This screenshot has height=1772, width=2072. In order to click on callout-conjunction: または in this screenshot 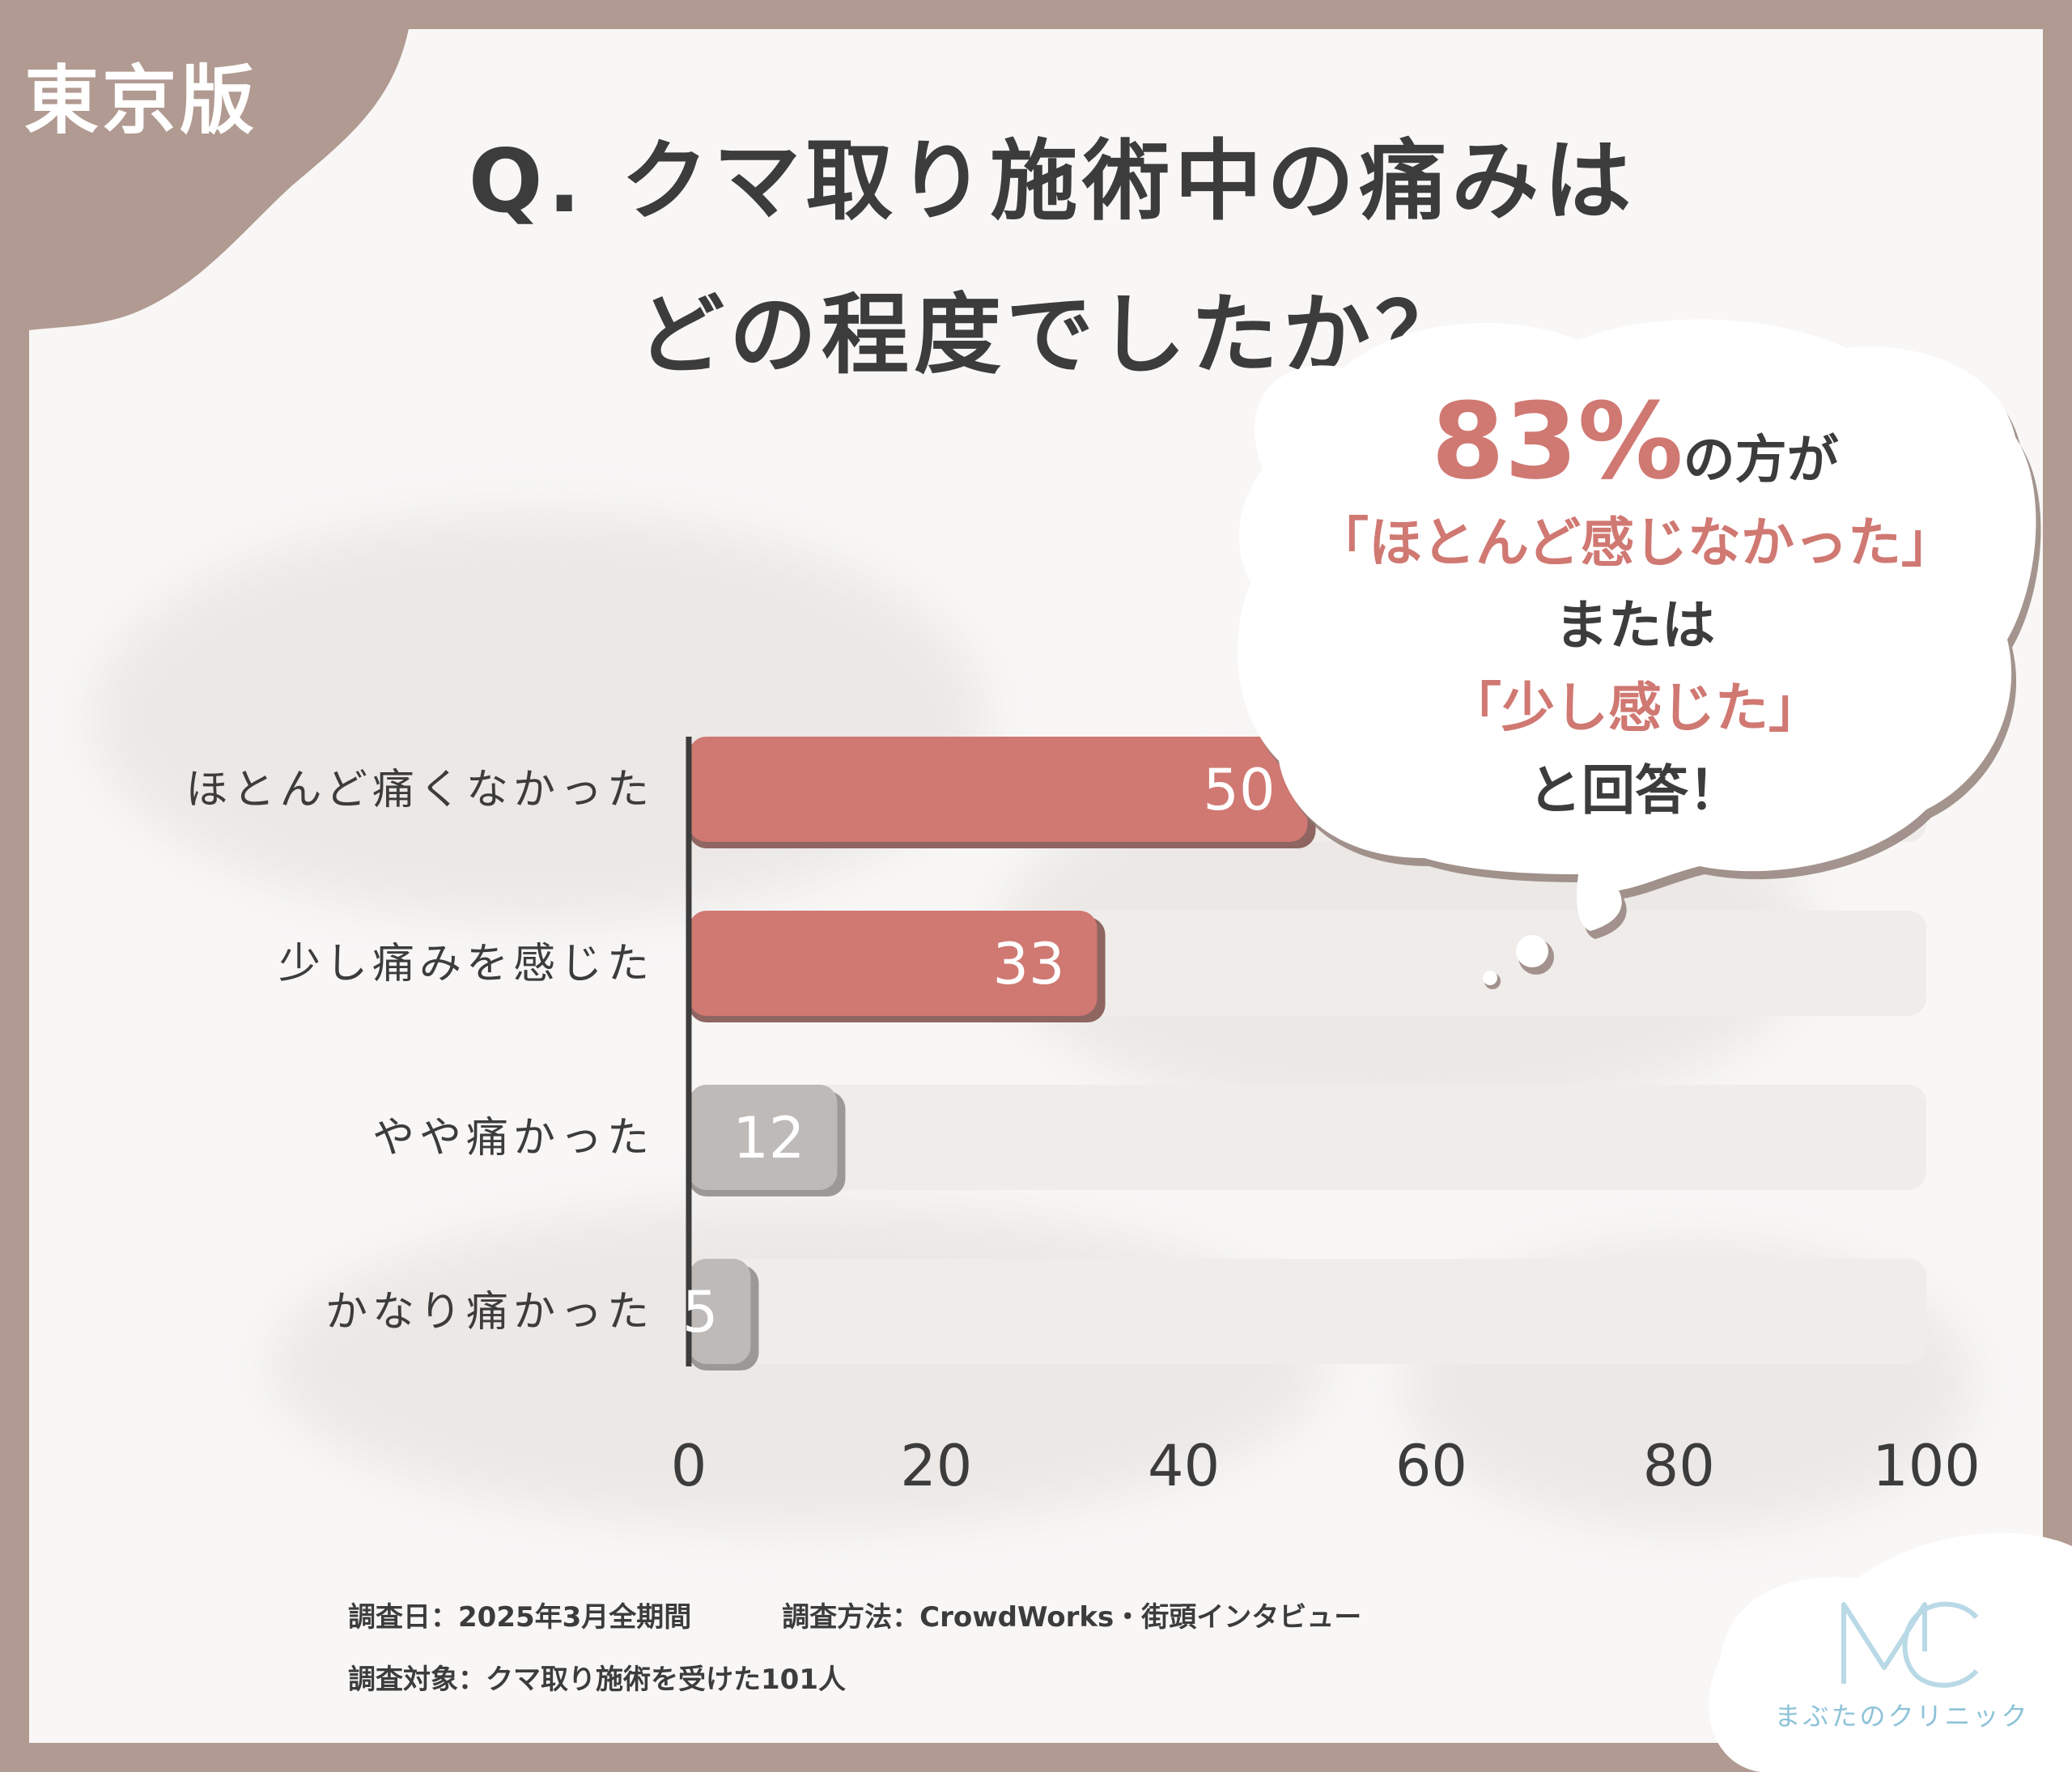, I will do `click(1635, 626)`.